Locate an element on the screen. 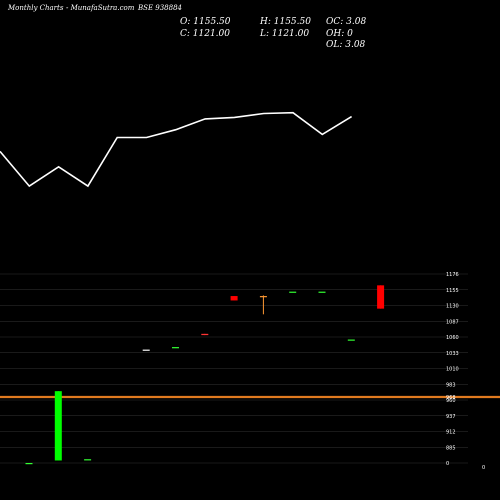 The width and height of the screenshot is (500, 500). trend-line-group is located at coordinates (176, 149).